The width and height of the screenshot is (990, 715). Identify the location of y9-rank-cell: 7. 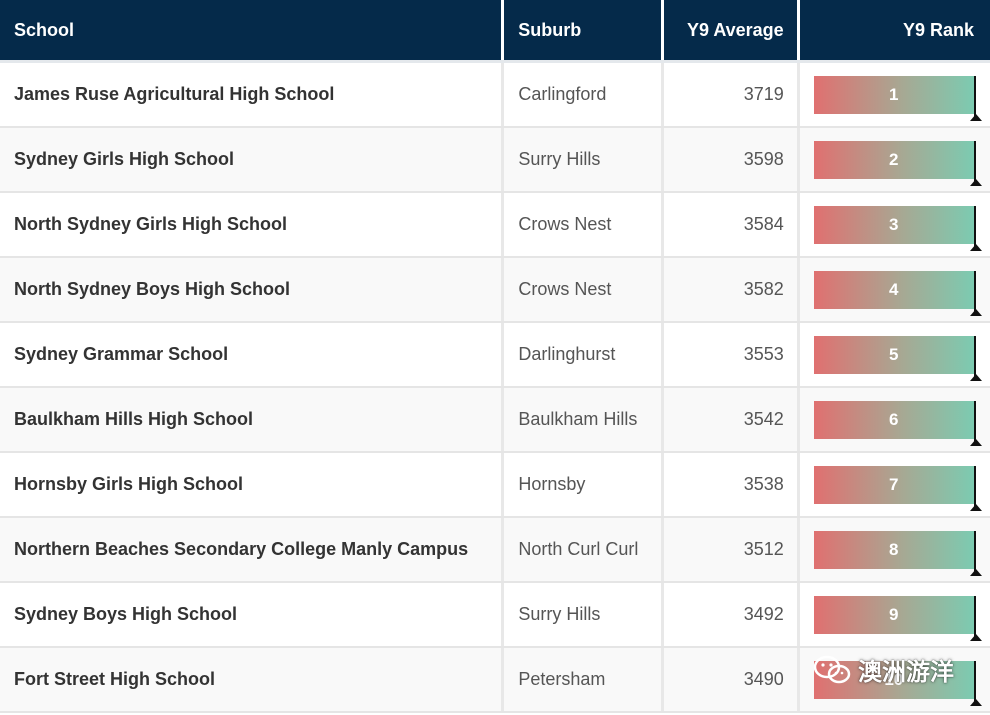
(895, 484).